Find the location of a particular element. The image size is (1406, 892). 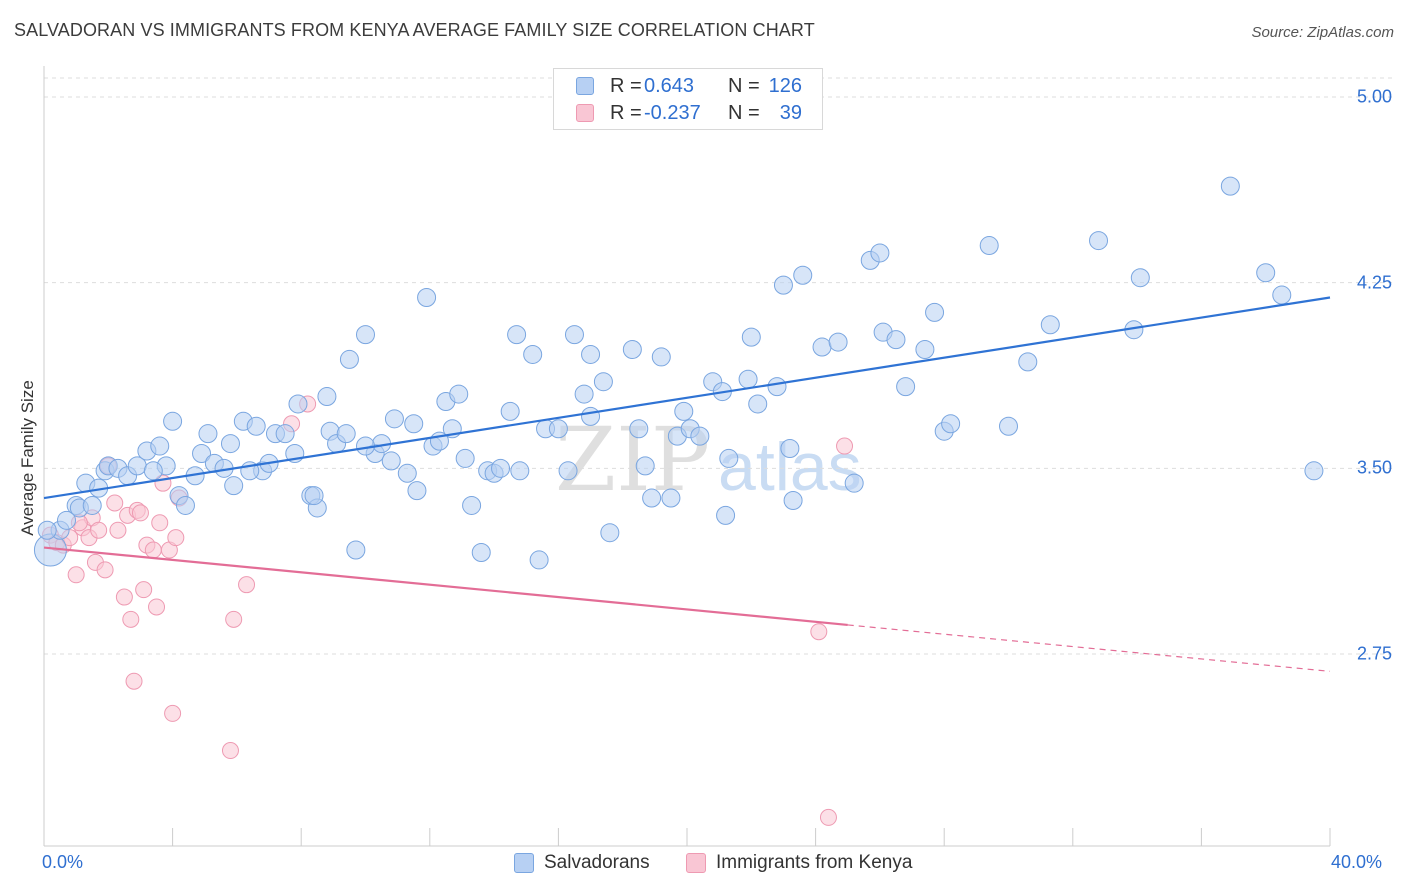

y-tick-label: 4.25 is located at coordinates (1374, 282).